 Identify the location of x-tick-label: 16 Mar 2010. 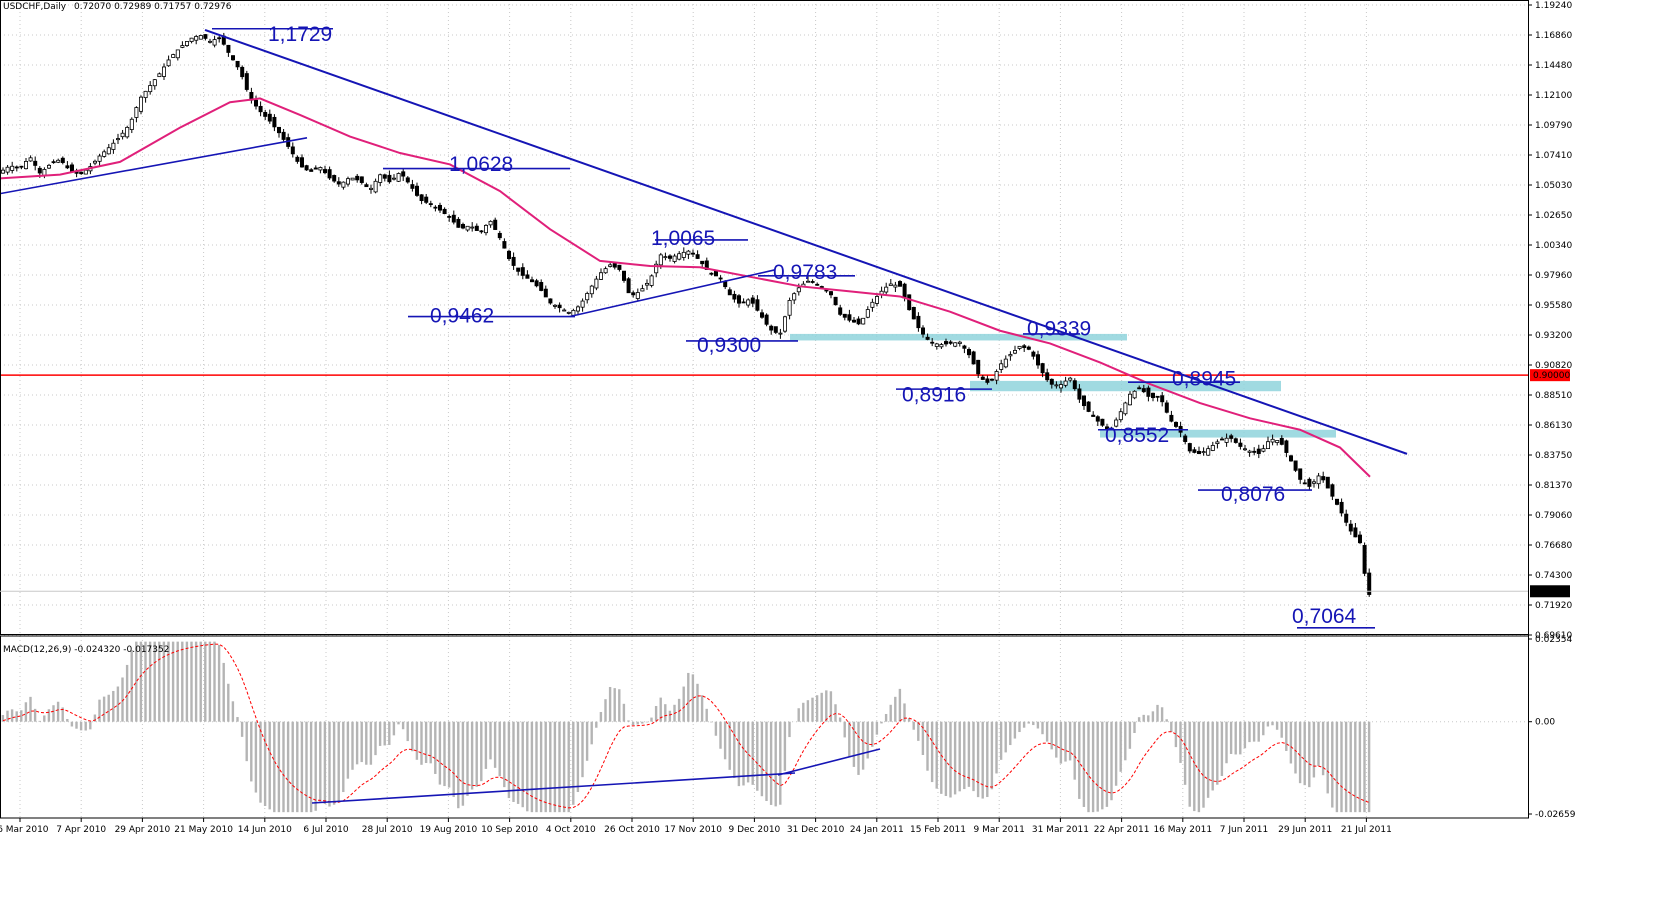
(24, 830).